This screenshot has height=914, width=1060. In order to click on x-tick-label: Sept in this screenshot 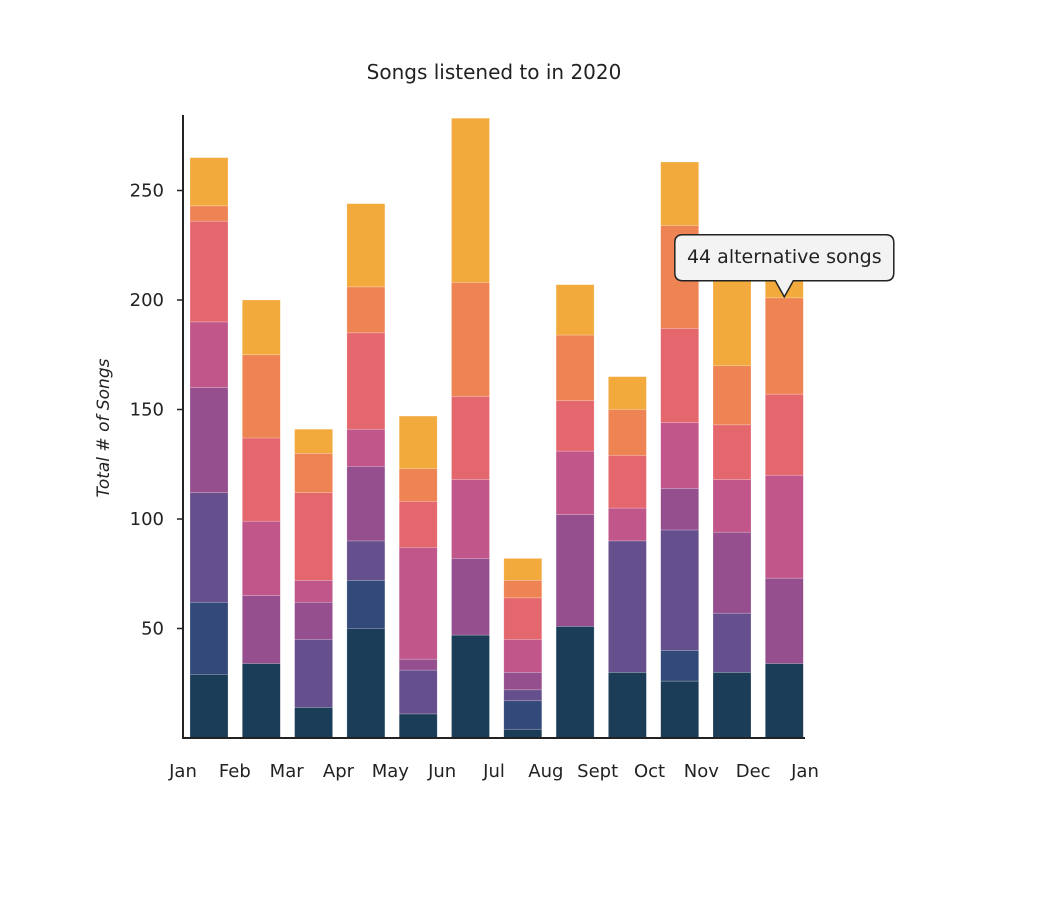, I will do `click(597, 771)`.